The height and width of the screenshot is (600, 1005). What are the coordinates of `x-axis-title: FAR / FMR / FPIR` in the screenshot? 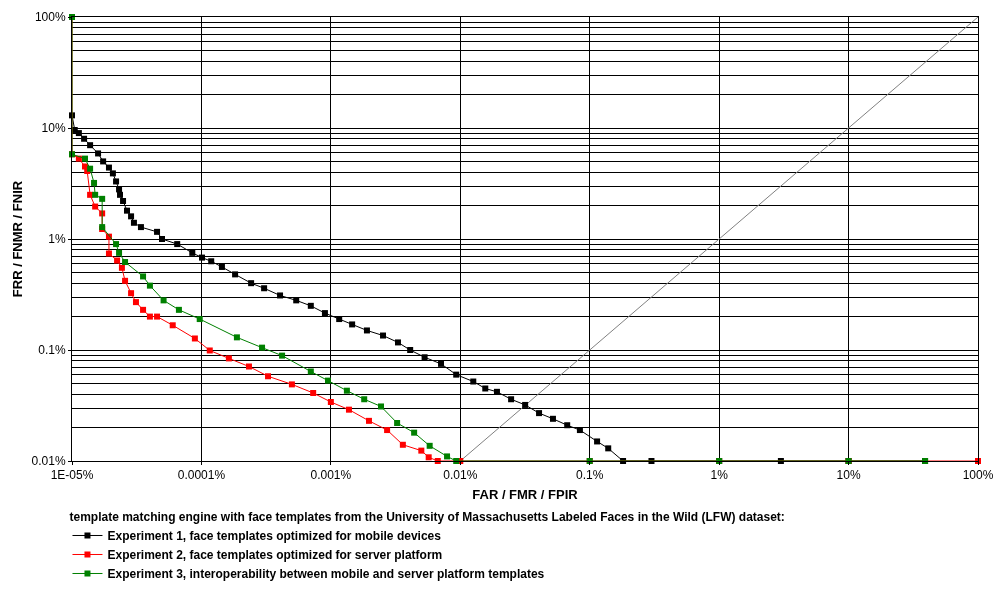 It's located at (525, 494).